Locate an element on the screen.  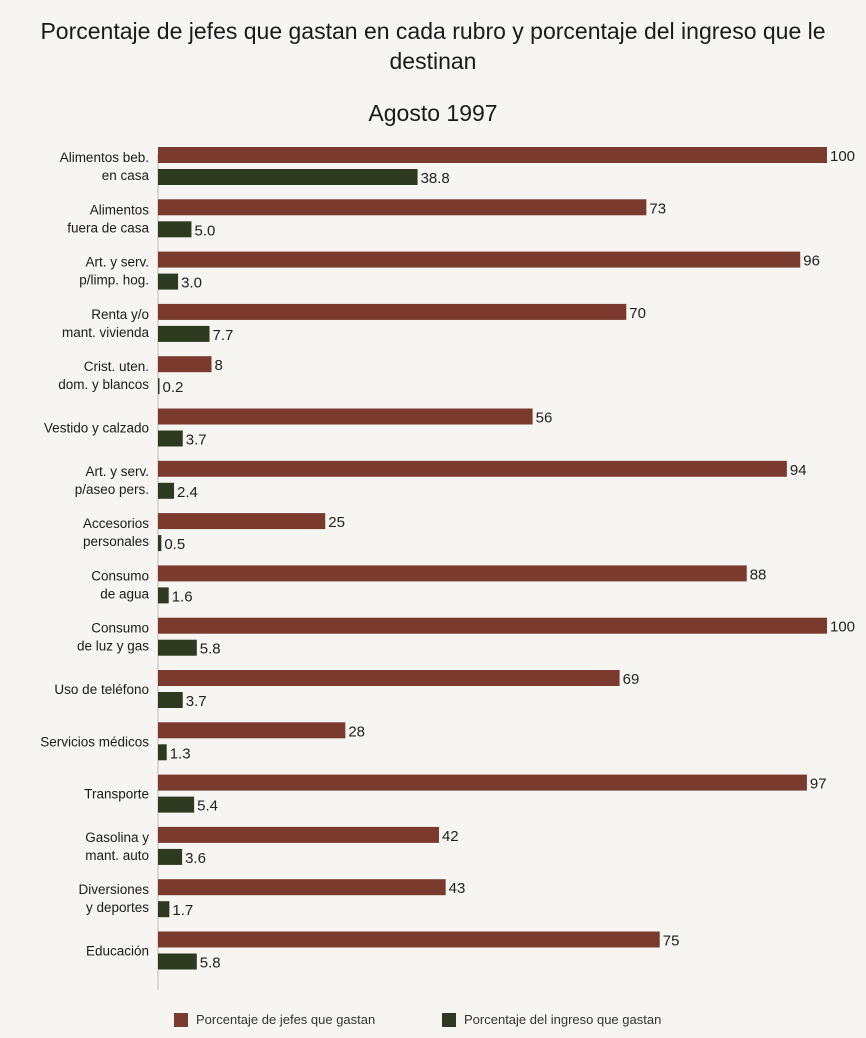
data-label-series2: 1.6 is located at coordinates (182, 596).